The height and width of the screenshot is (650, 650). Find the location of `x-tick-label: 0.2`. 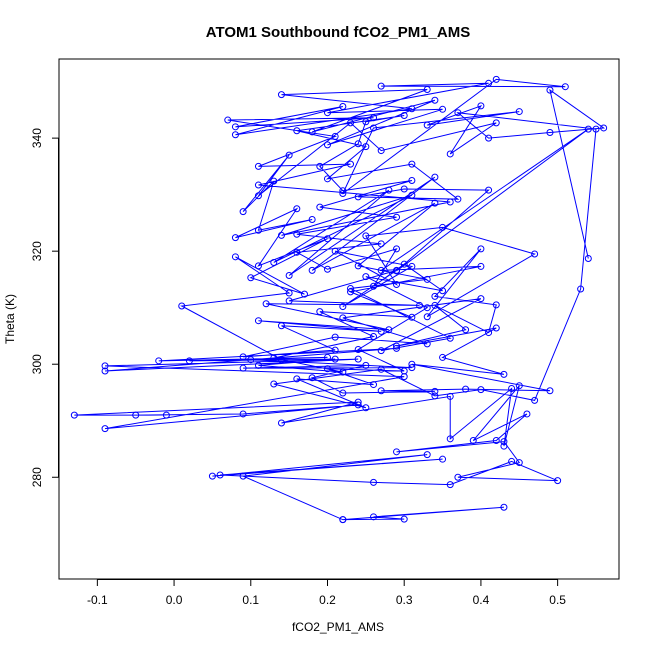

x-tick-label: 0.2 is located at coordinates (327, 600).